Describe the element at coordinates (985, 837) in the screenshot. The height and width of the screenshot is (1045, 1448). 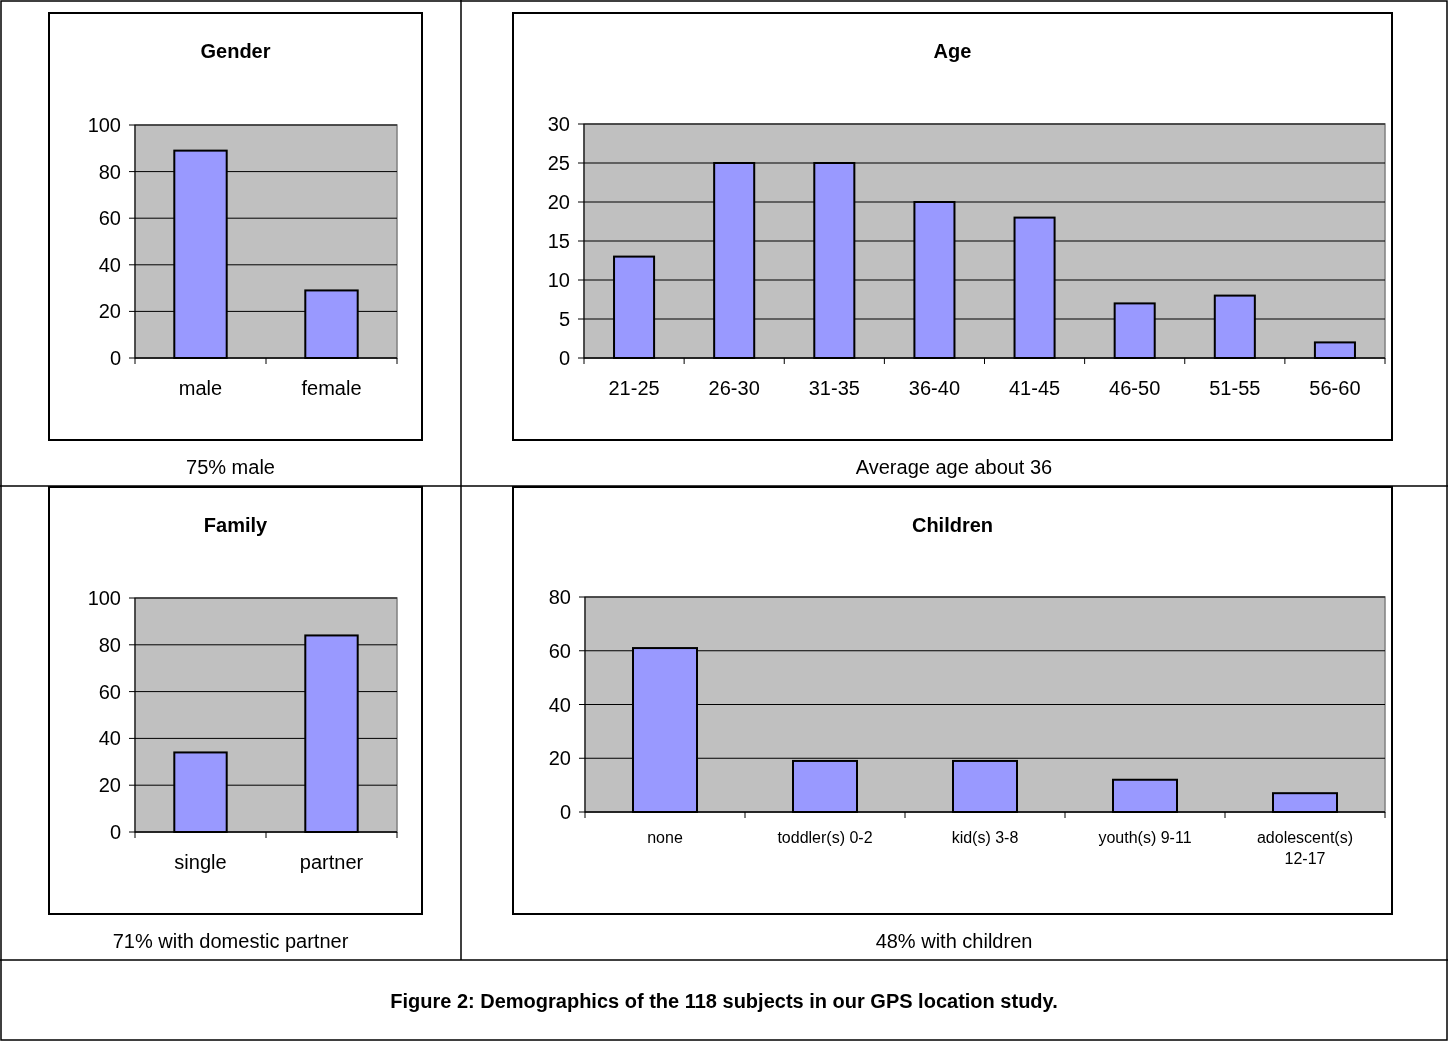
I see `x-tick-label: kid(s) 3-8` at that location.